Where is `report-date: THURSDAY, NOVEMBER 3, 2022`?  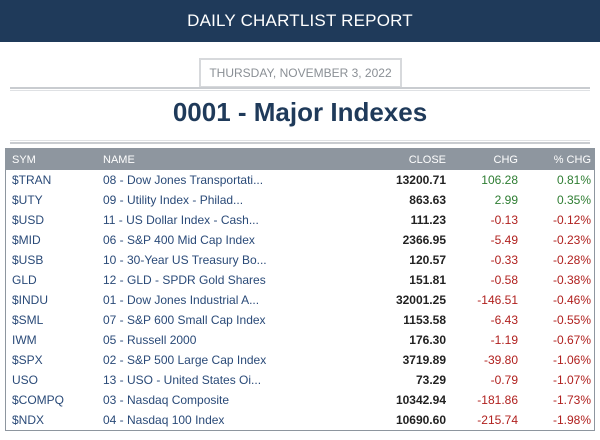
report-date: THURSDAY, NOVEMBER 3, 2022 is located at coordinates (300, 73).